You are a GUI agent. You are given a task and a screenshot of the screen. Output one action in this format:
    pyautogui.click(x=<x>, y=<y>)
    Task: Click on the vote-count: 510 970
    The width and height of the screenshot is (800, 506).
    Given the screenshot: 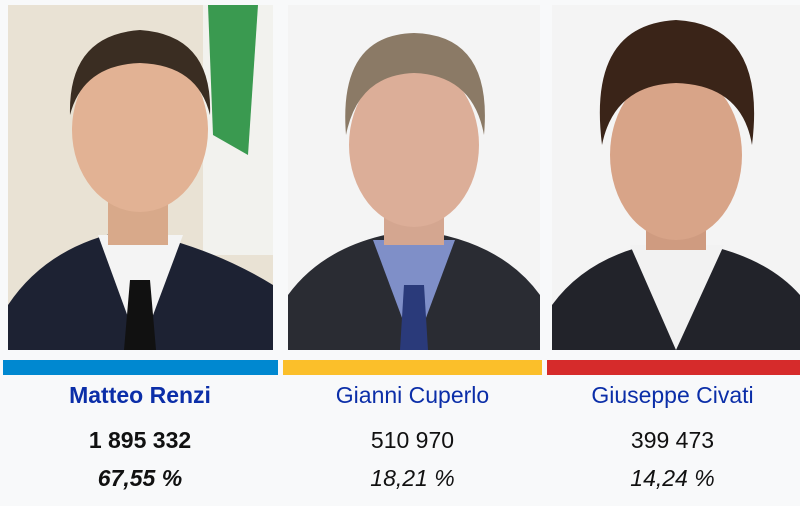 What is the action you would take?
    pyautogui.click(x=412, y=440)
    